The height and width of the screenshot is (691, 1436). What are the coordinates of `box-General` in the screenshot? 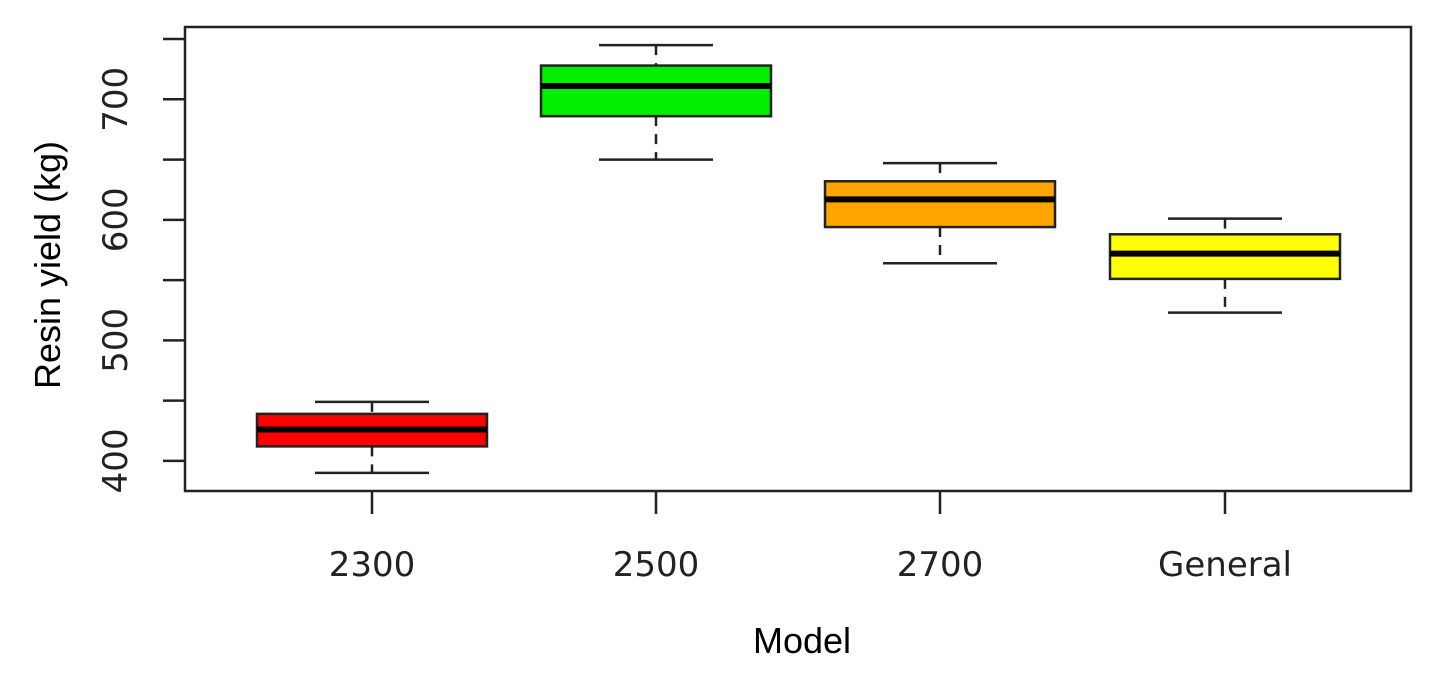 It's located at (1225, 265).